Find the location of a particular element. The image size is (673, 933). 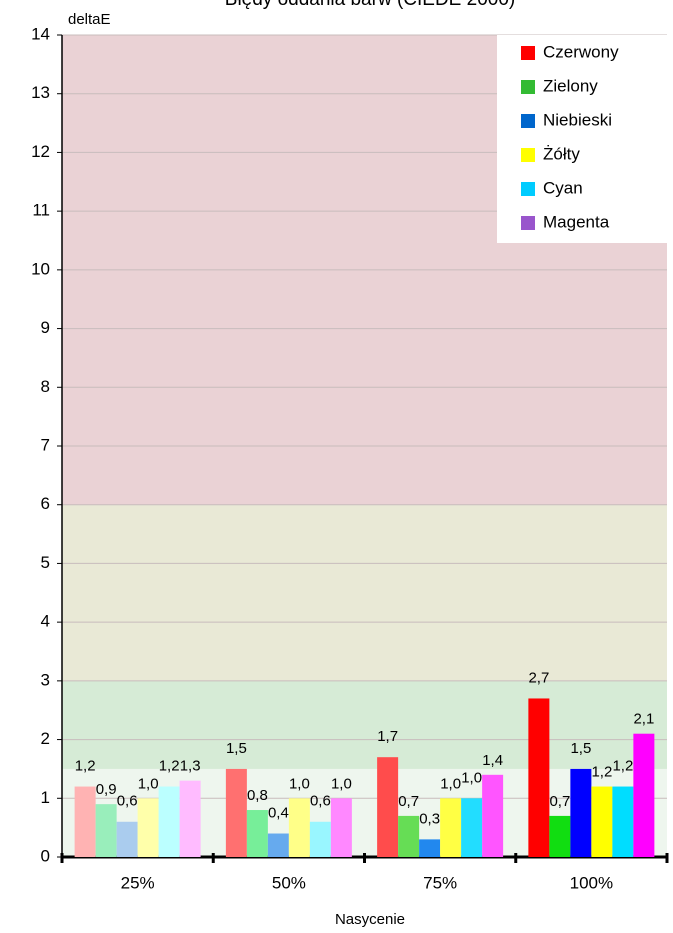

y-tick-label: 11 is located at coordinates (41, 210).